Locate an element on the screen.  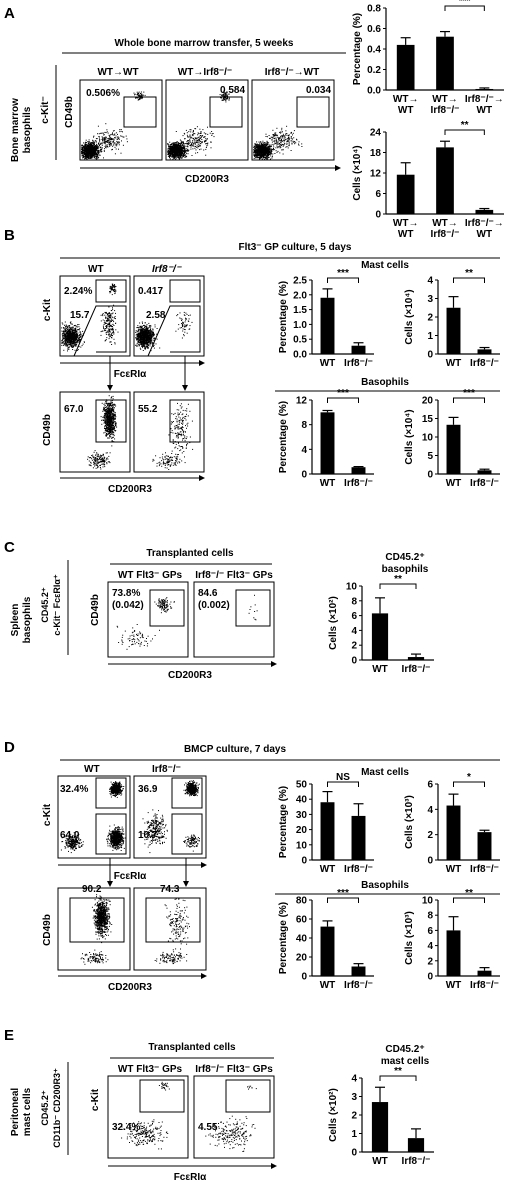
panel-b-baso-title: Basophils is located at coordinates (385, 382).